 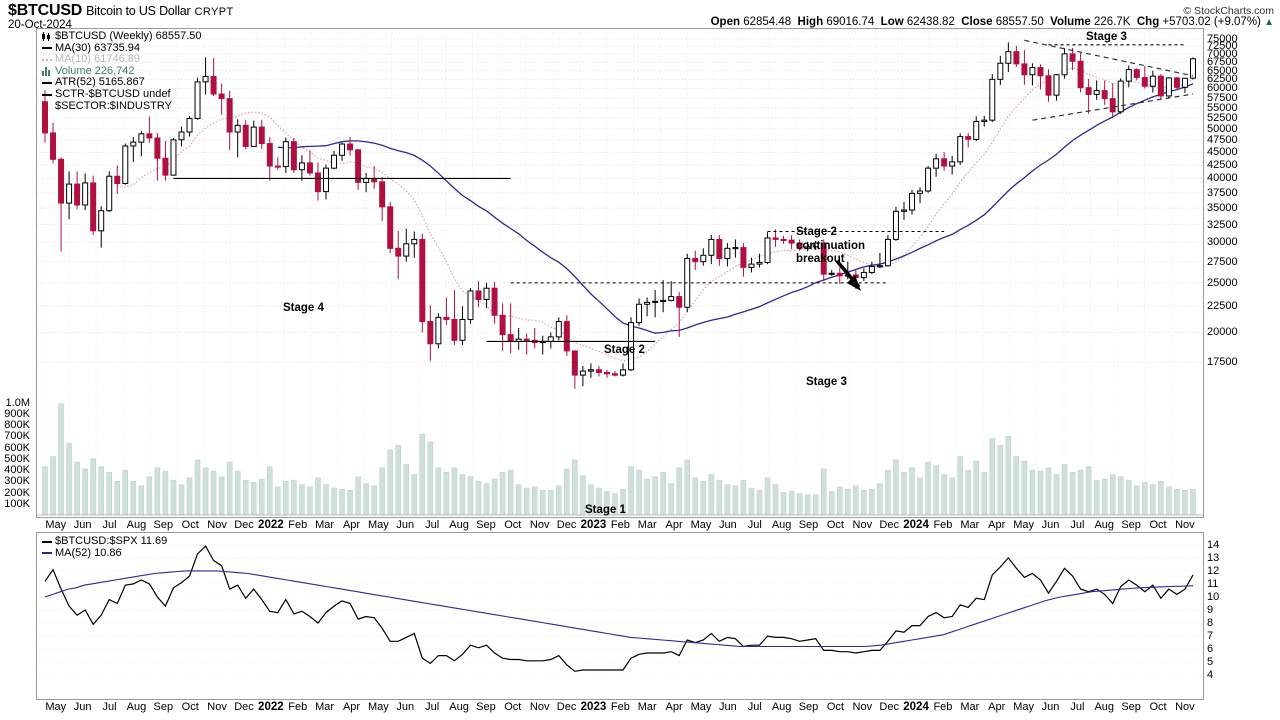 What do you see at coordinates (1222, 164) in the screenshot?
I see `price-axis-tick: 42500` at bounding box center [1222, 164].